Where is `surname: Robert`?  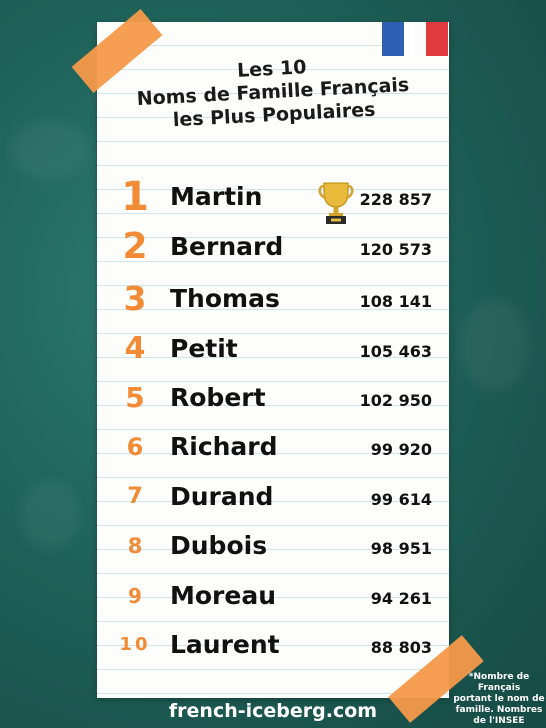
surname: Robert is located at coordinates (218, 397).